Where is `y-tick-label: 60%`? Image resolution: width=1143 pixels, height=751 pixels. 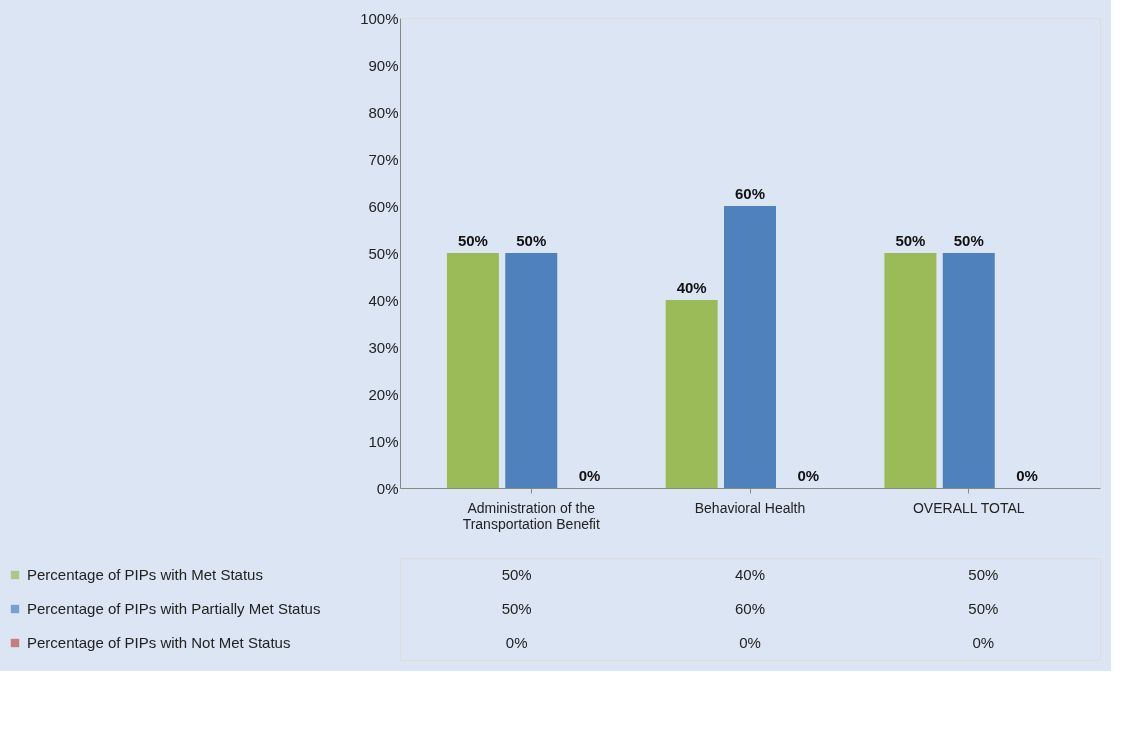 y-tick-label: 60% is located at coordinates (383, 206).